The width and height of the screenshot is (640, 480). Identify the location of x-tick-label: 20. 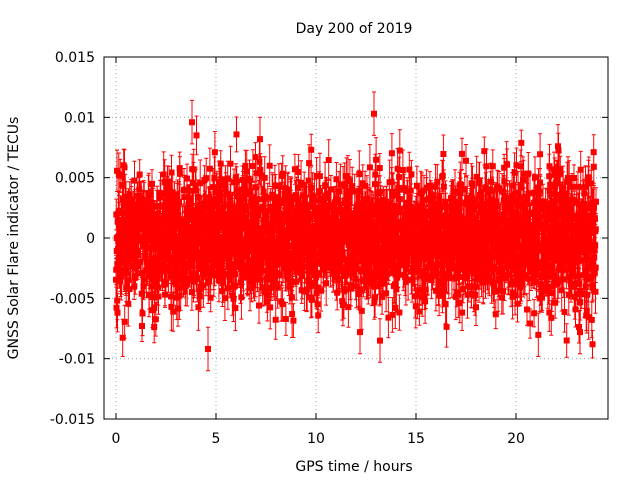
(516, 439).